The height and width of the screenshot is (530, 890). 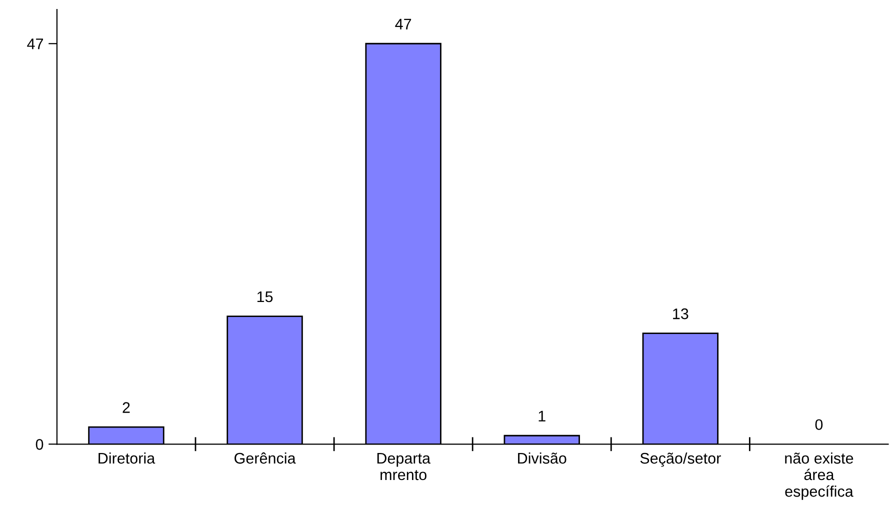 I want to click on x-tick-label: Seção/setor, so click(x=680, y=459).